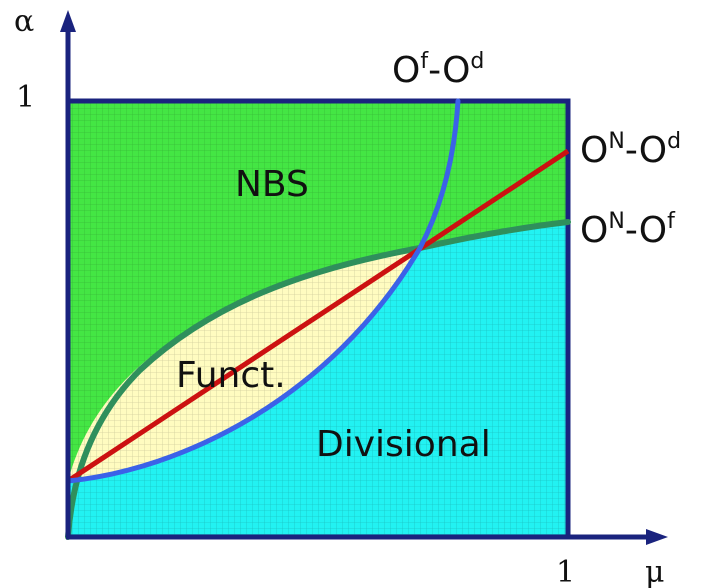  What do you see at coordinates (655, 571) in the screenshot?
I see `x-axis-symbol: μ` at bounding box center [655, 571].